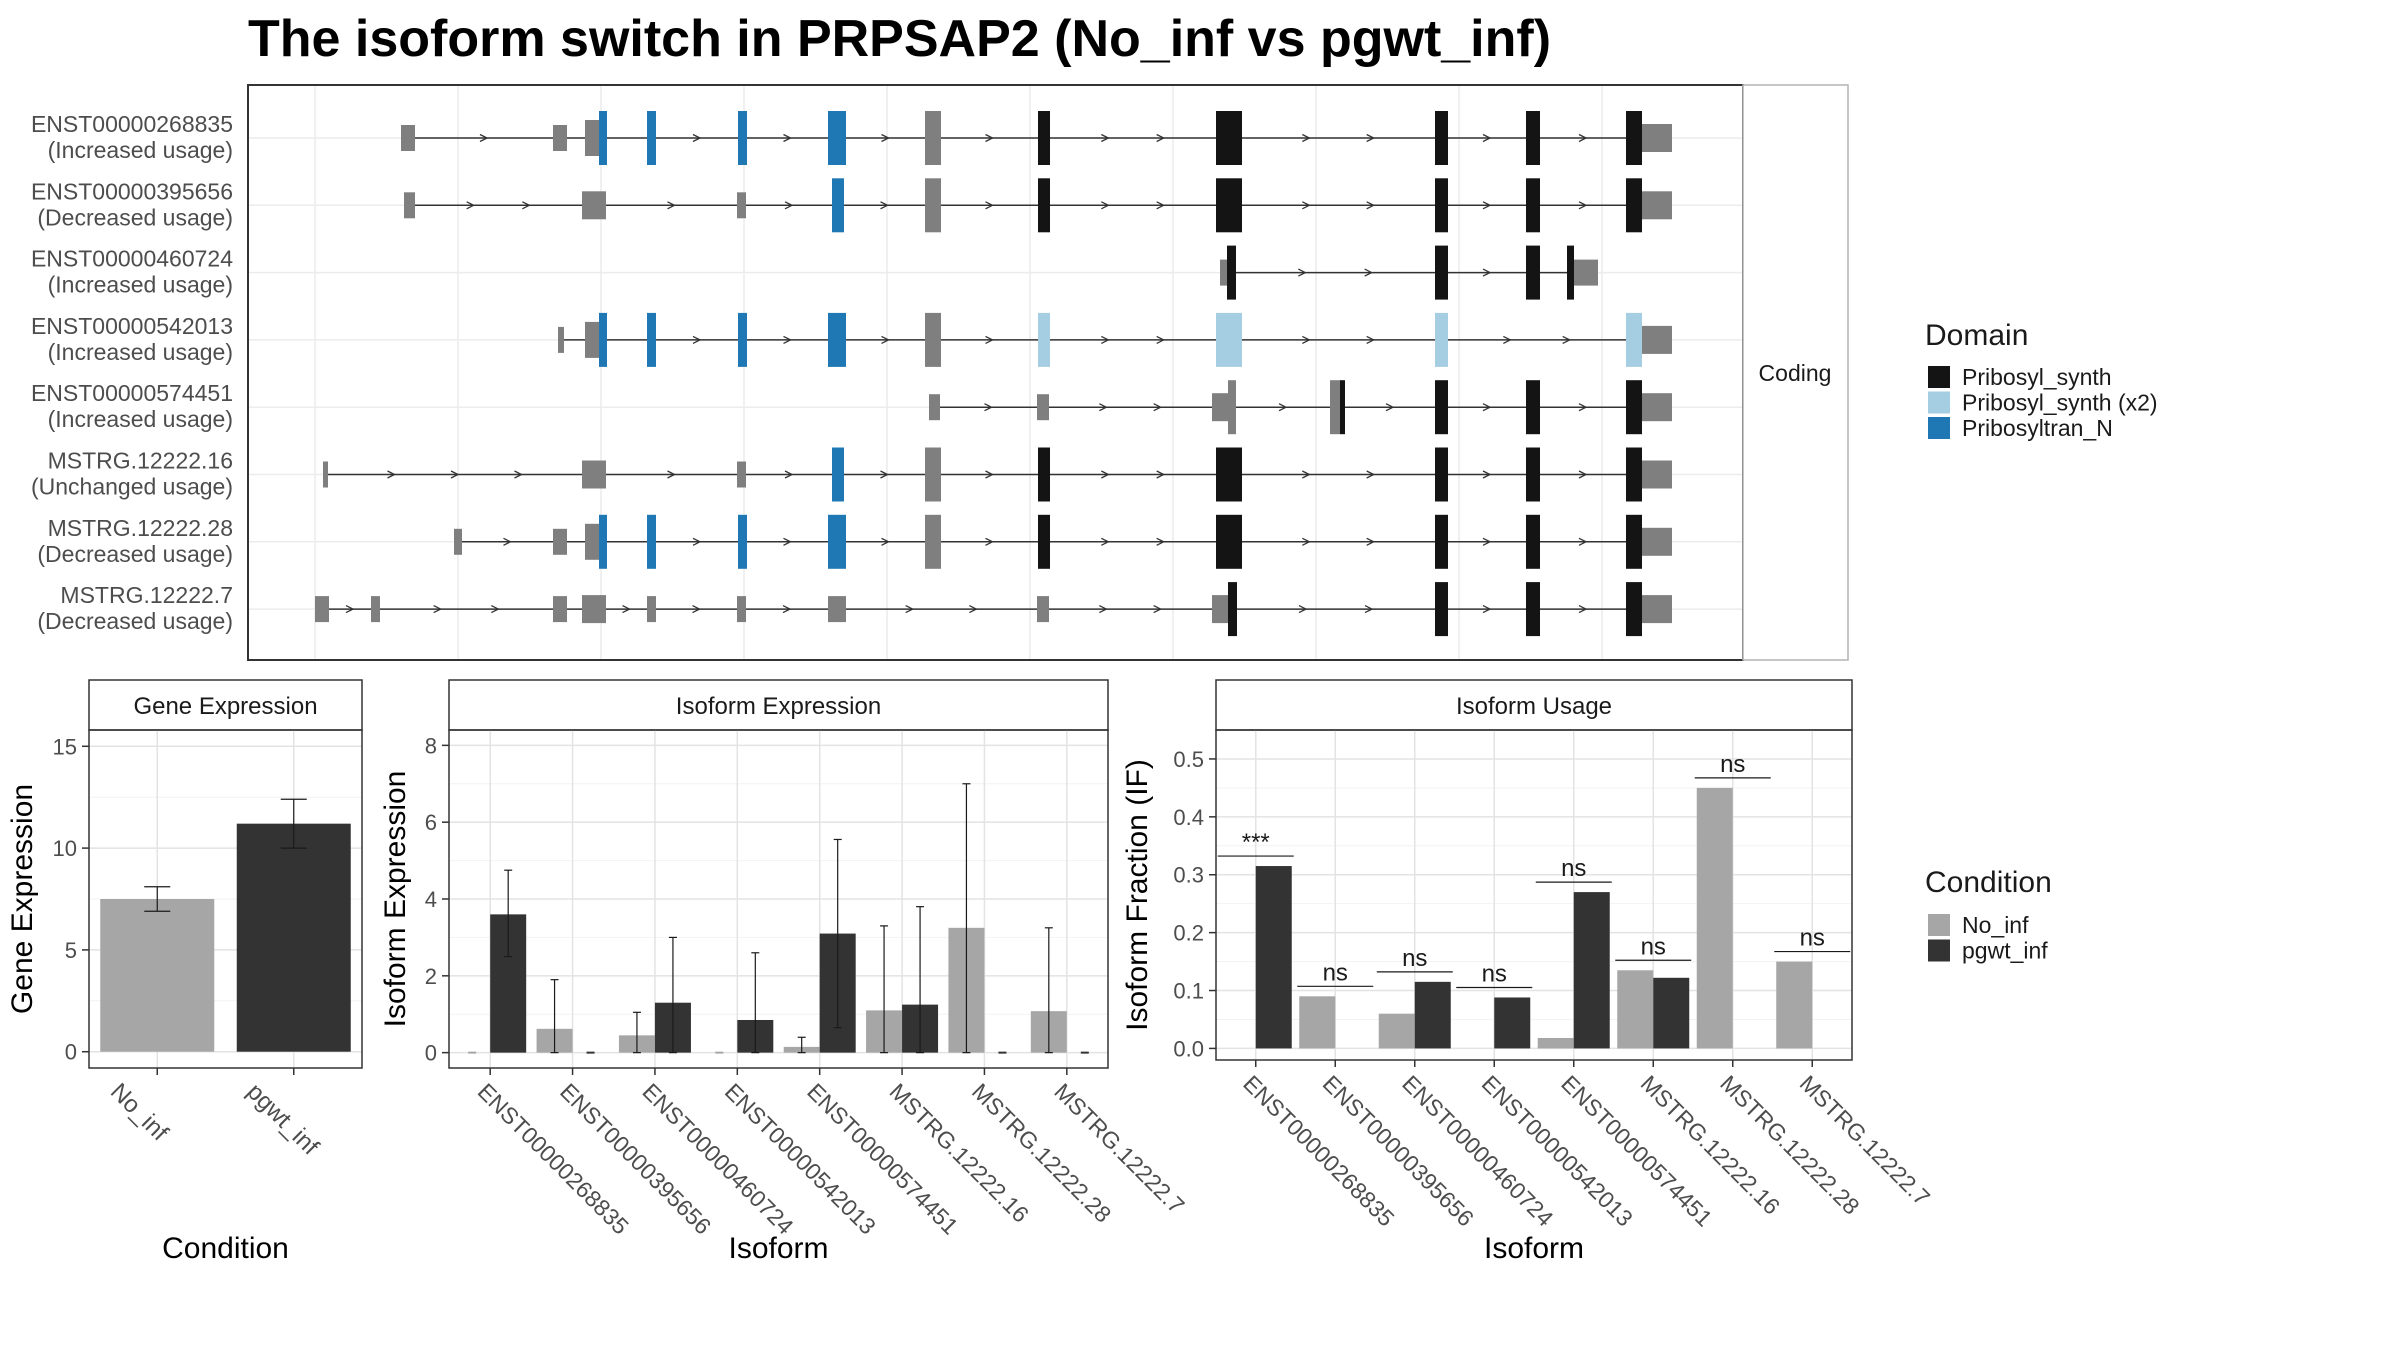 The height and width of the screenshot is (1350, 2400). I want to click on transcript-label-ENST00000395656: ENST00000395656(Decreased usage), so click(132, 204).